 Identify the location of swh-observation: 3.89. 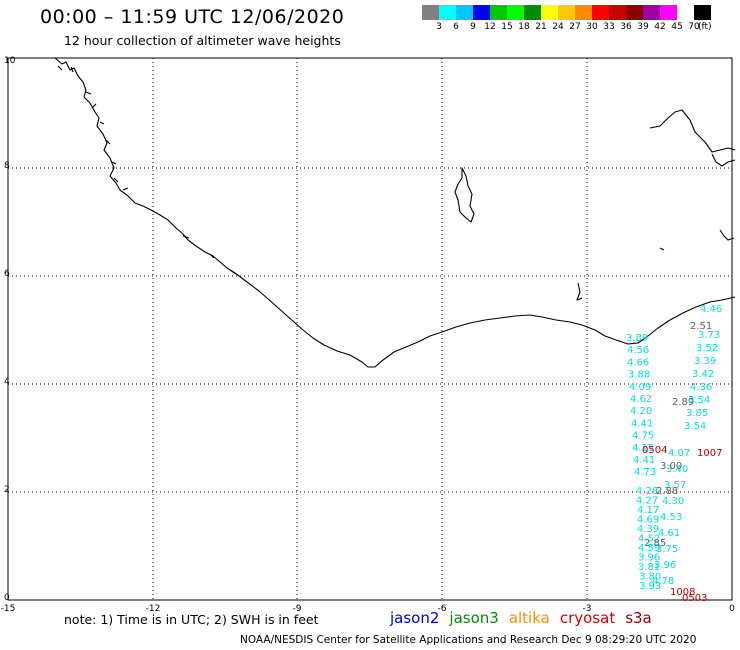
(637, 338).